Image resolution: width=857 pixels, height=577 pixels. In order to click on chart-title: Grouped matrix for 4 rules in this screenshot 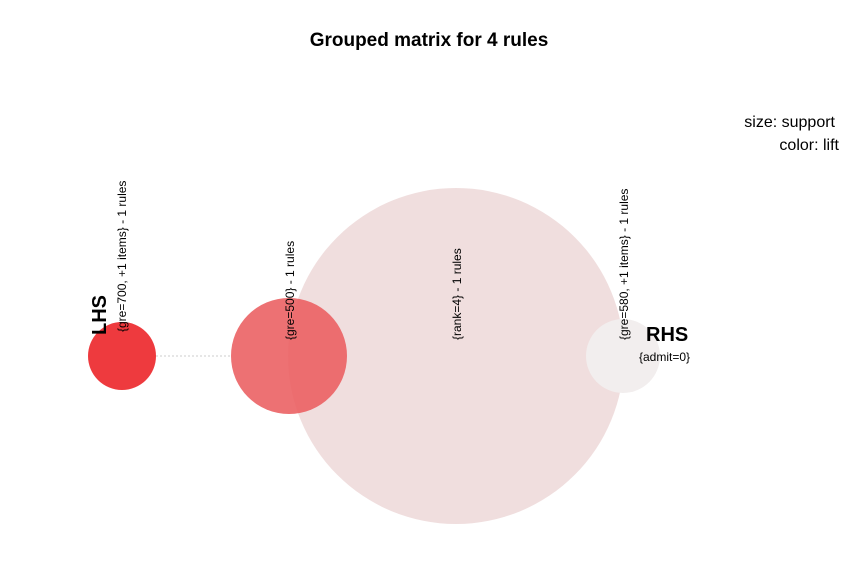, I will do `click(429, 40)`.